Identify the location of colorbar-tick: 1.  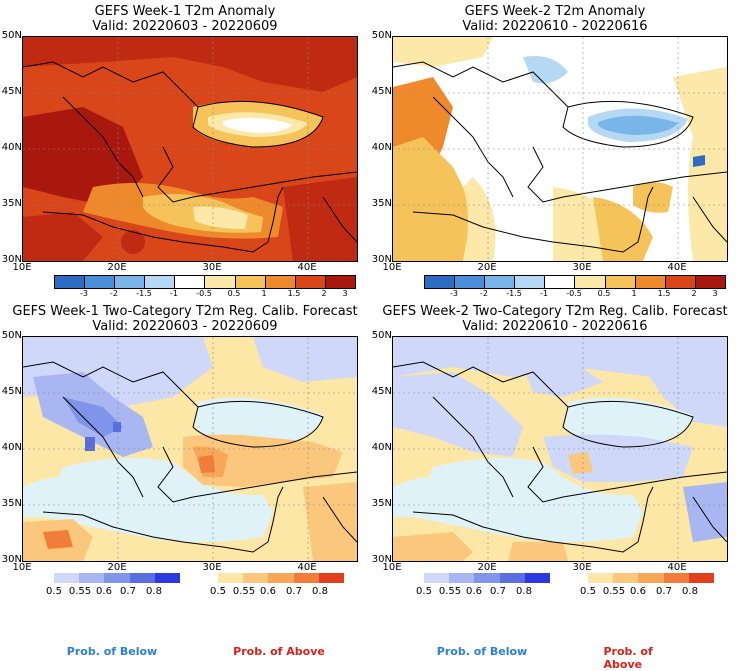
(634, 293).